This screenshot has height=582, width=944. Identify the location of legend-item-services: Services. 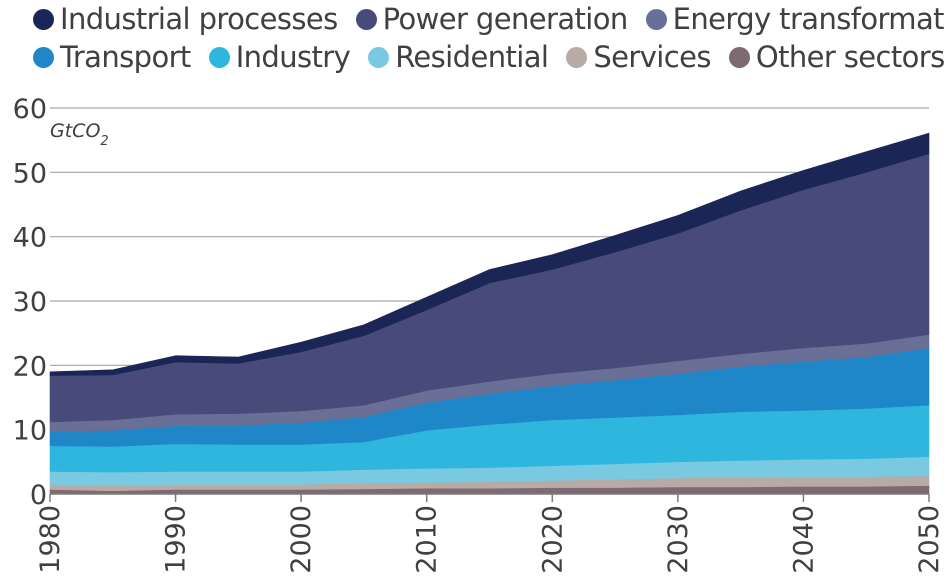
(638, 57).